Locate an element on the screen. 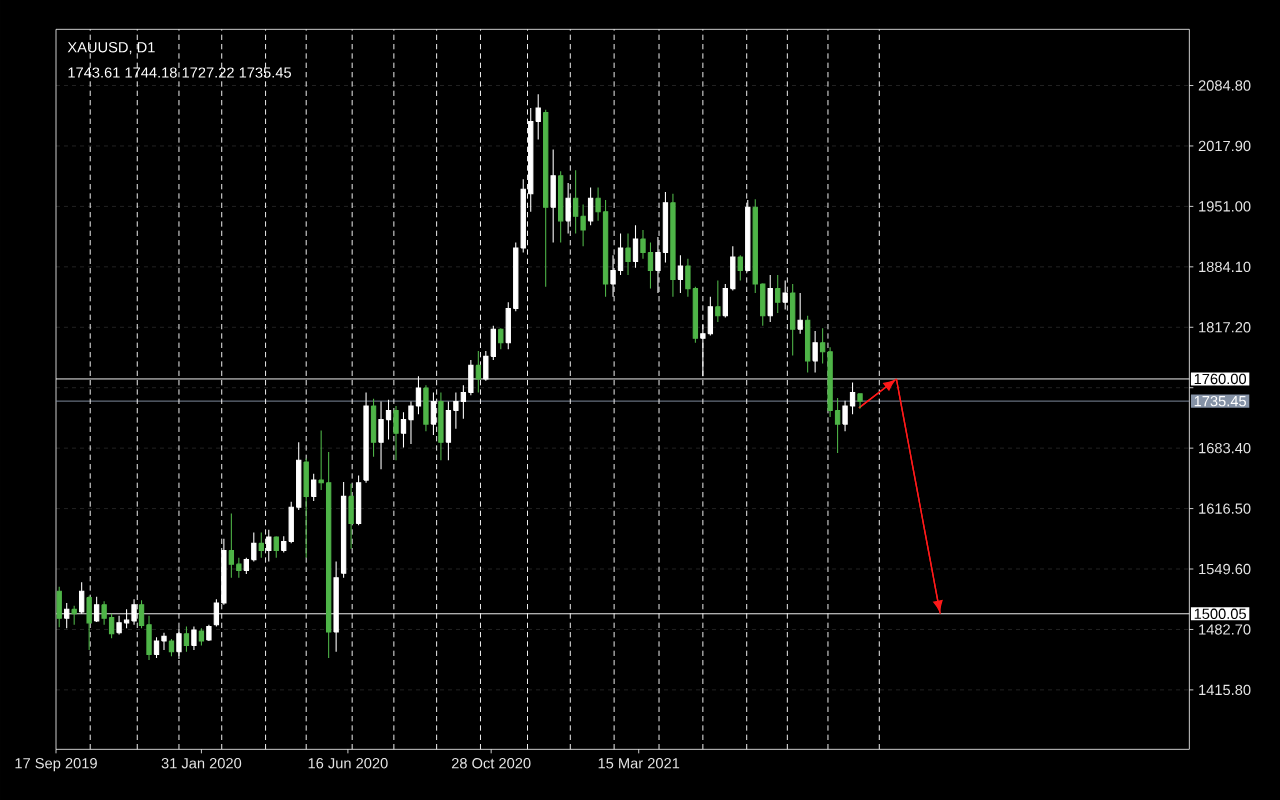  ref-line-label: 1500.05 is located at coordinates (1220, 613).